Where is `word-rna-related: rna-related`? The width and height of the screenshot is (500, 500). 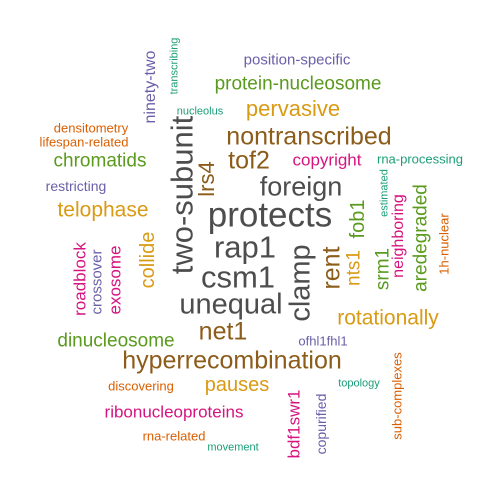 word-rna-related: rna-related is located at coordinates (174, 436).